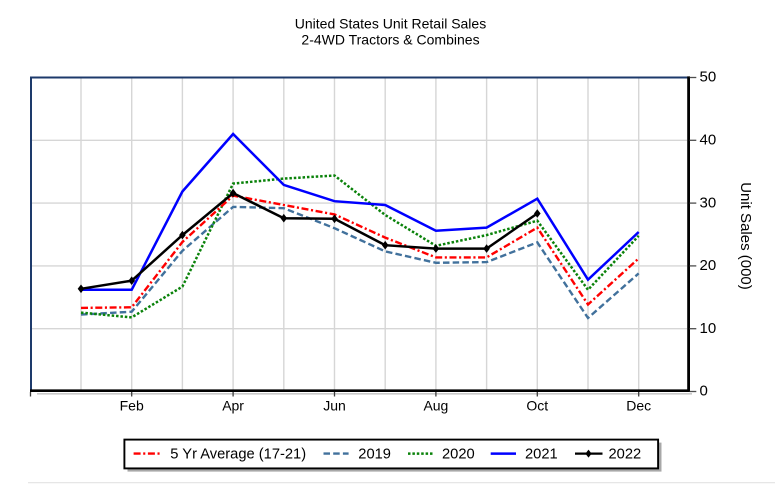  Describe the element at coordinates (625, 454) in the screenshot. I see `svg-text: 2022` at that location.